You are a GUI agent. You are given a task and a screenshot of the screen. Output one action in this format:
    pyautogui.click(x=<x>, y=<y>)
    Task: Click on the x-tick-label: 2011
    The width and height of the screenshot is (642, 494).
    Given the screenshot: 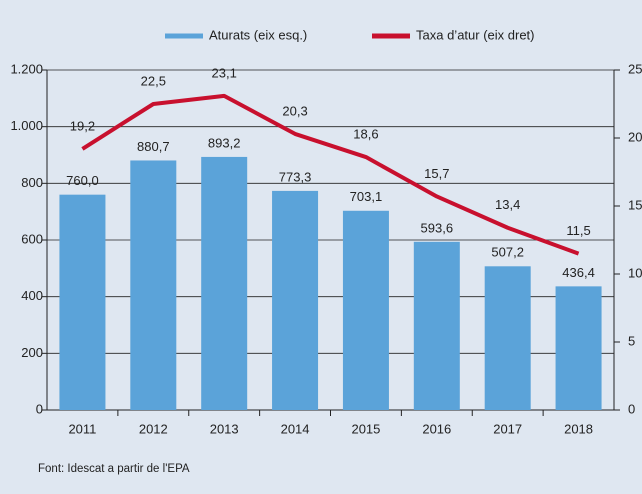 What is the action you would take?
    pyautogui.click(x=82, y=428)
    